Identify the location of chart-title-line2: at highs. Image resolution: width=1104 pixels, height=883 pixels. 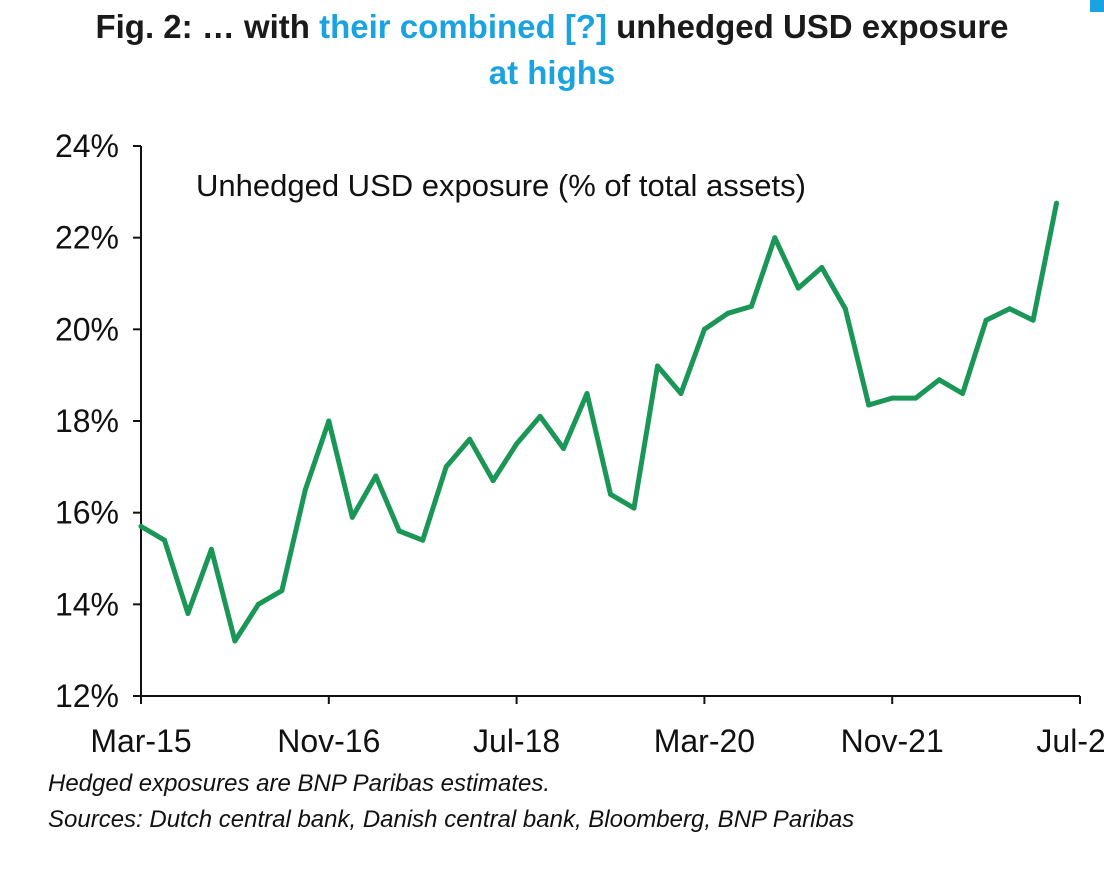
(552, 72).